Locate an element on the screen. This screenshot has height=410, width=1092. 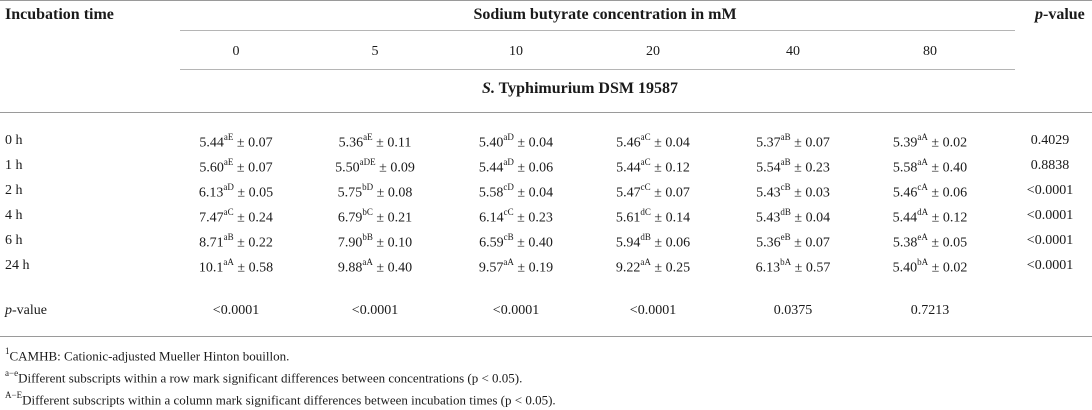
table-cell: 5.40aD ± 0.04 is located at coordinates (516, 142).